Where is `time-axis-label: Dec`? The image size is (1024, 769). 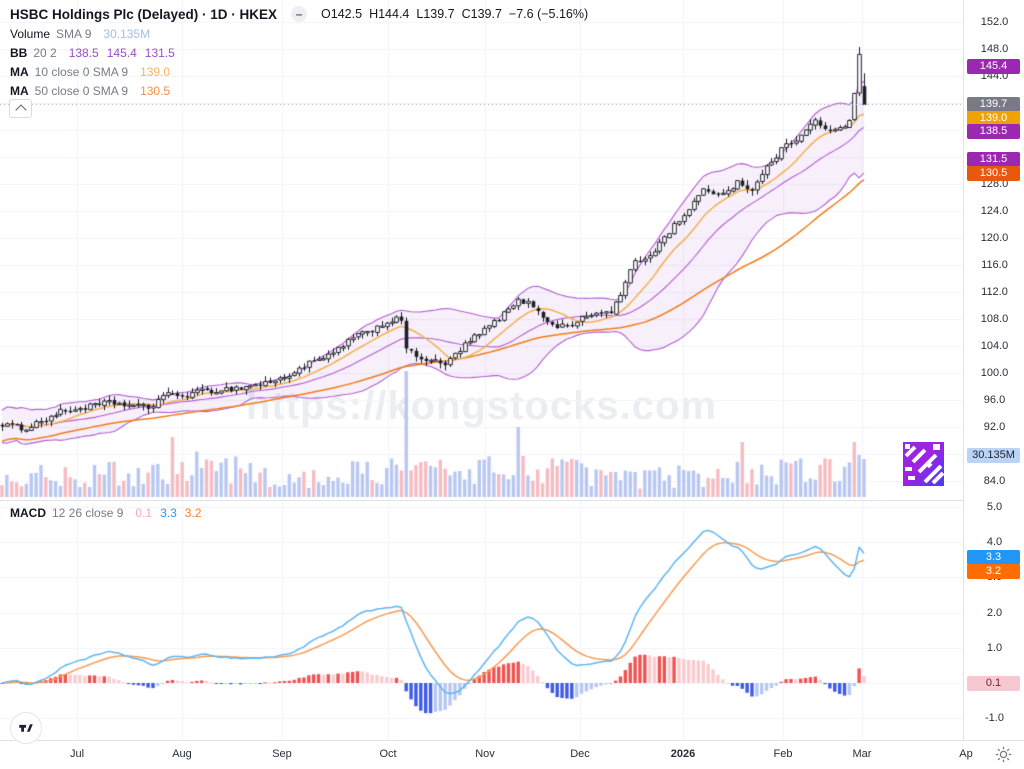 time-axis-label: Dec is located at coordinates (580, 754).